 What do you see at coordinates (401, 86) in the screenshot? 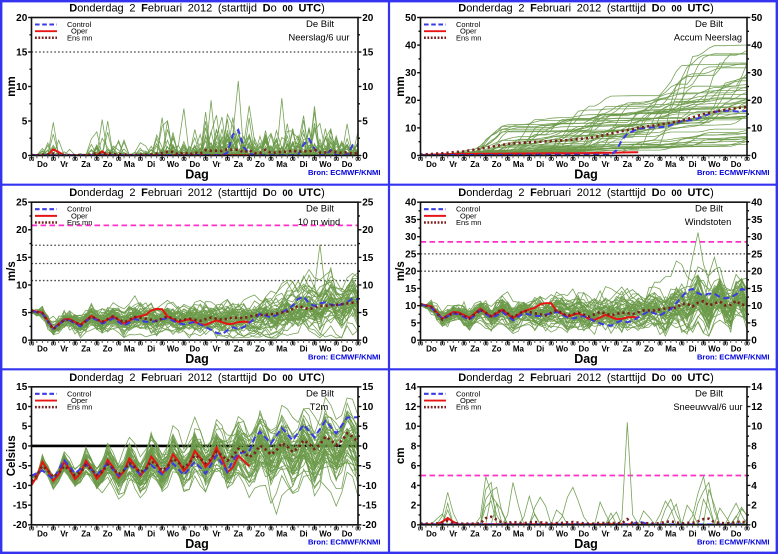
I see `svg-text: mm` at bounding box center [401, 86].